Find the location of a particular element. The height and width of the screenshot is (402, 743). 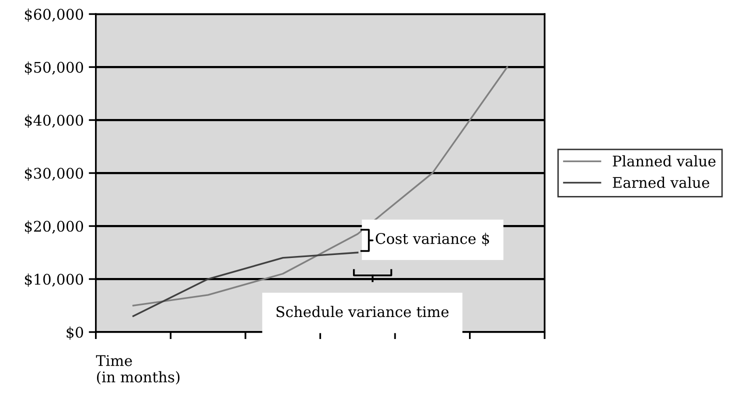

x-axis-title: Time (in months) is located at coordinates (138, 370).